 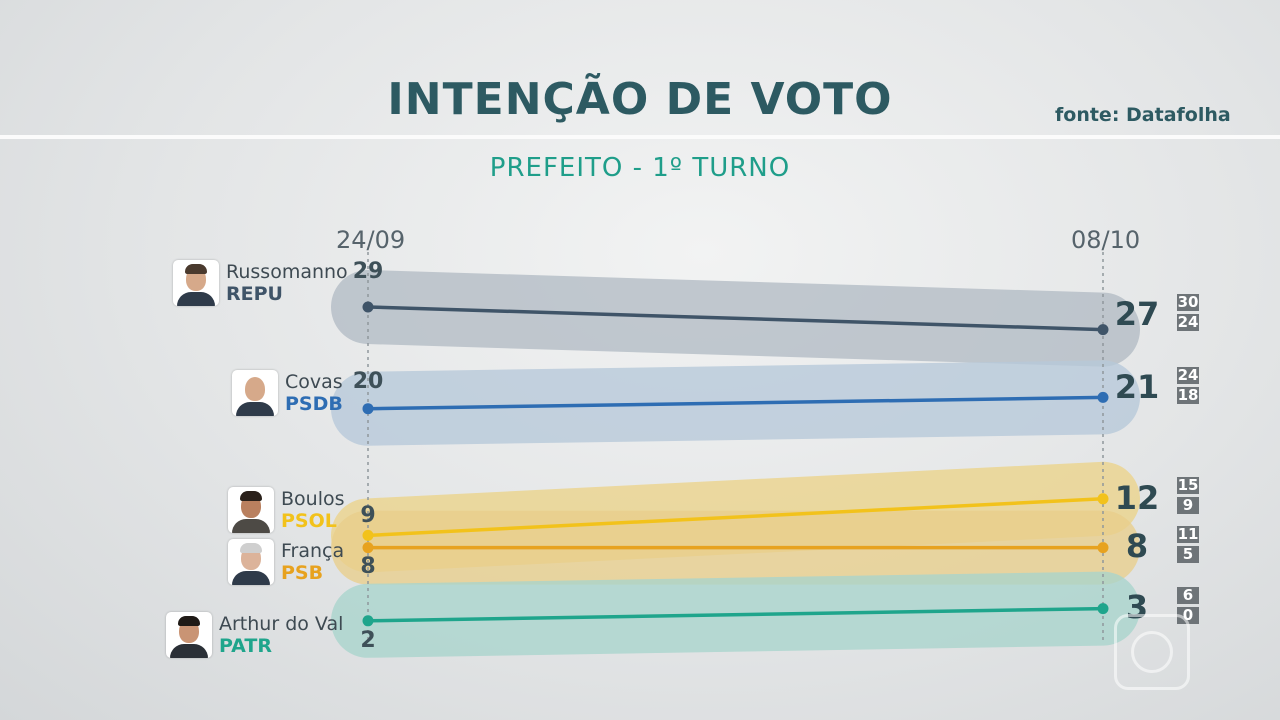 What do you see at coordinates (1106, 240) in the screenshot?
I see `x-tick-label-end: 08/10` at bounding box center [1106, 240].